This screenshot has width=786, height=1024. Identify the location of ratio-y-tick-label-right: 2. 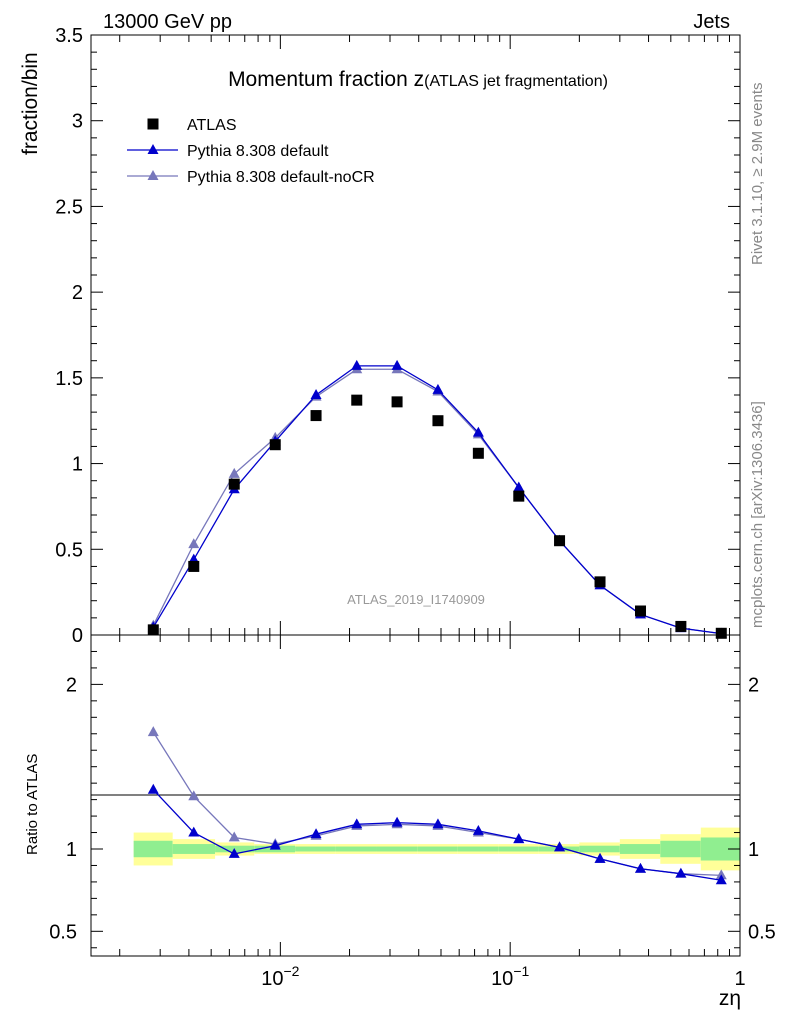
(753, 685).